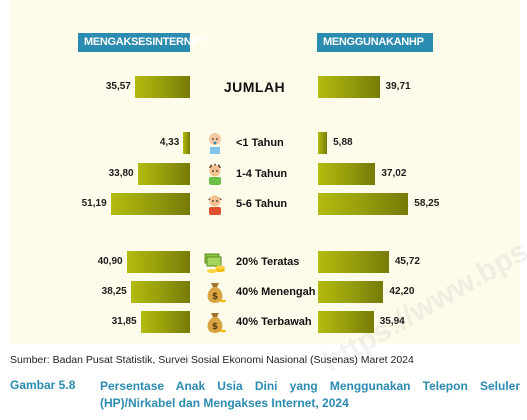  Describe the element at coordinates (254, 87) in the screenshot. I see `category-label: JUMLAH` at that location.